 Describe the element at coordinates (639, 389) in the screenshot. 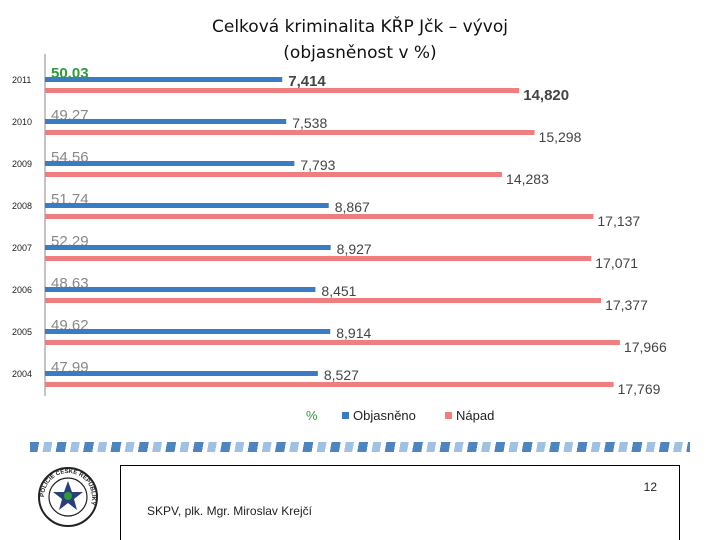

I see `value-label-napad: 17,769` at that location.